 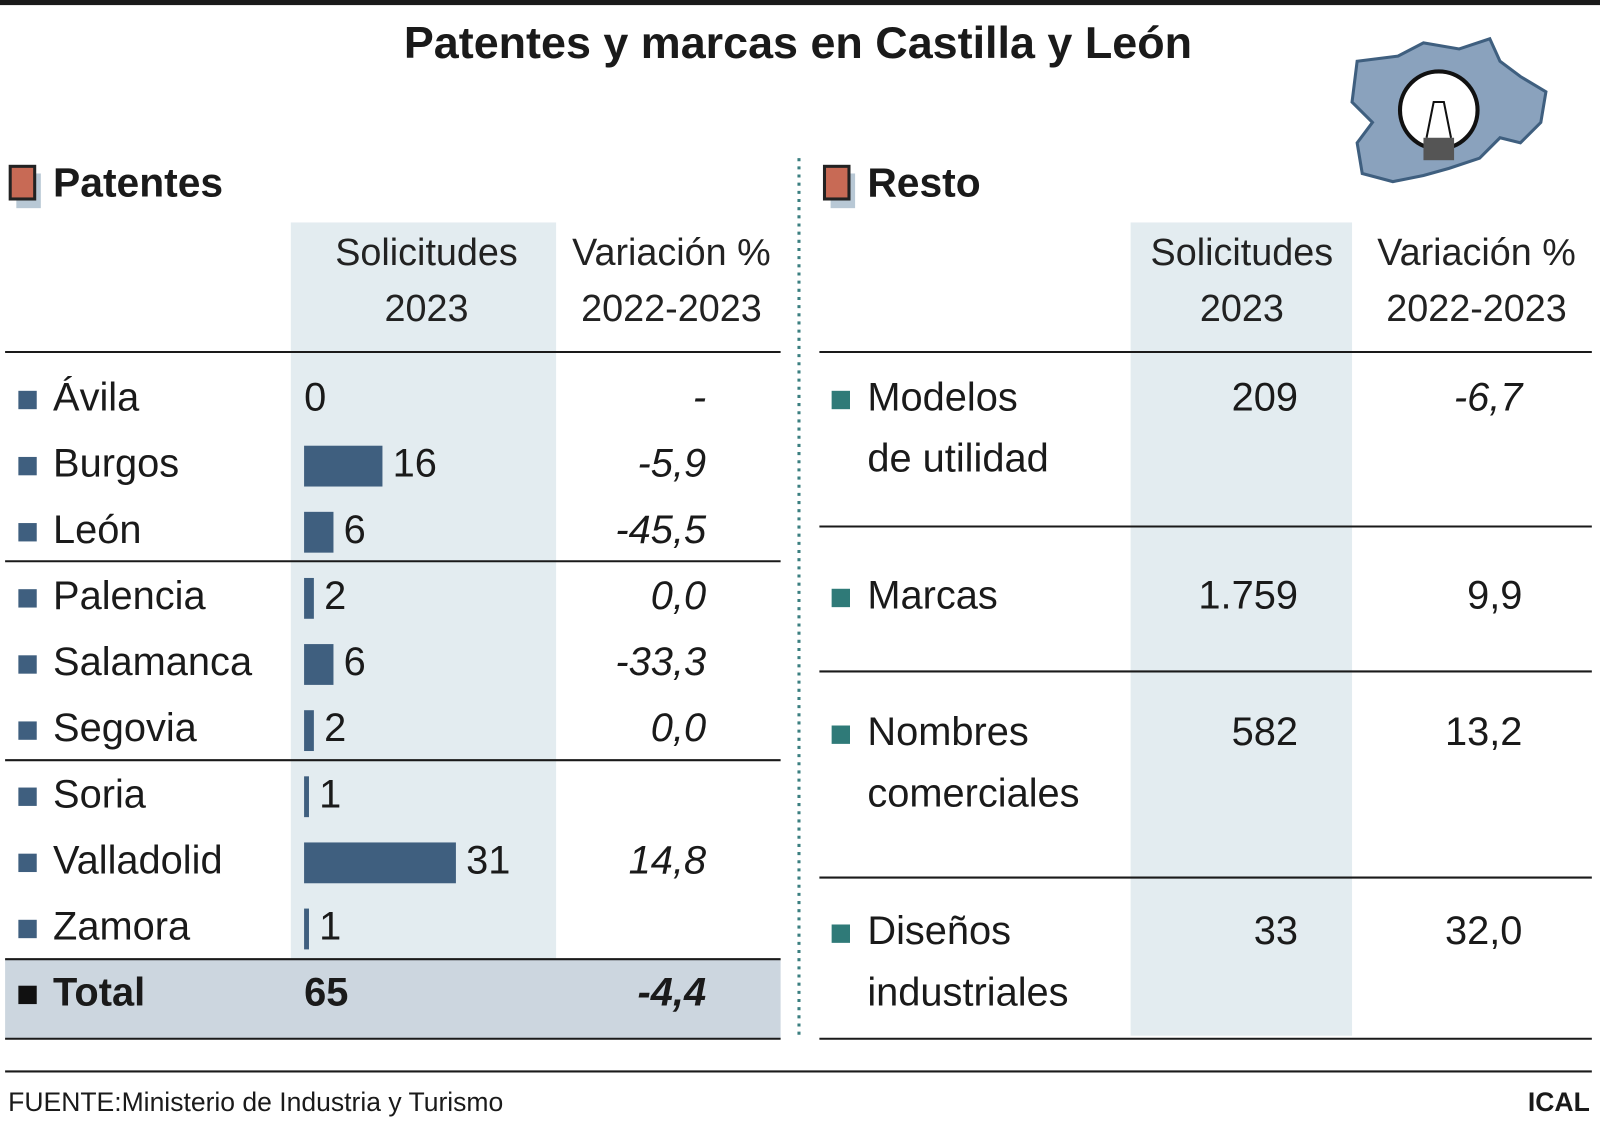 What do you see at coordinates (1265, 398) in the screenshot?
I see `value: 209` at bounding box center [1265, 398].